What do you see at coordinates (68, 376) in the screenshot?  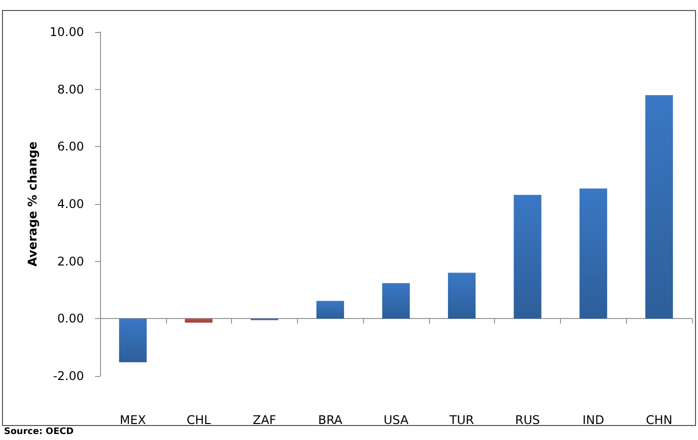 I see `y-tick-label: -2.00` at bounding box center [68, 376].